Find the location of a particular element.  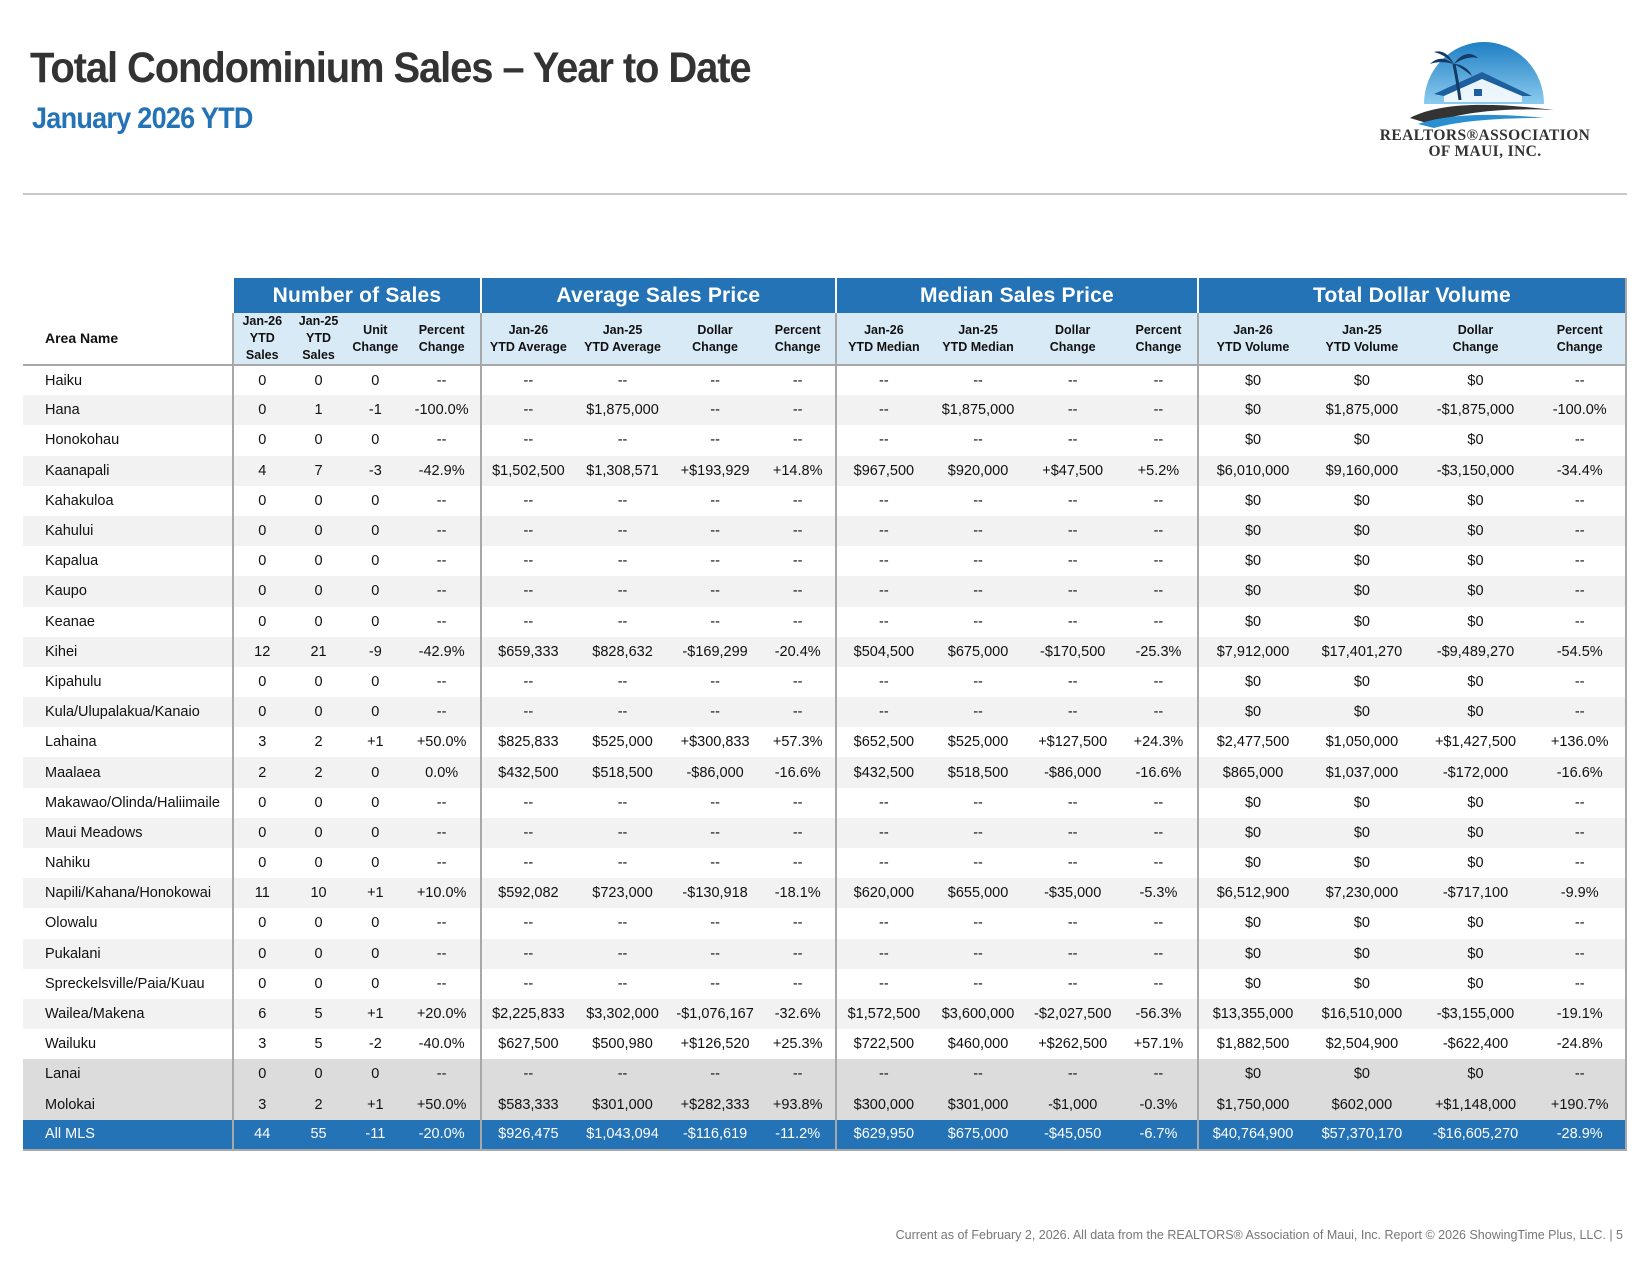

column-header-line: Change is located at coordinates (375, 346).